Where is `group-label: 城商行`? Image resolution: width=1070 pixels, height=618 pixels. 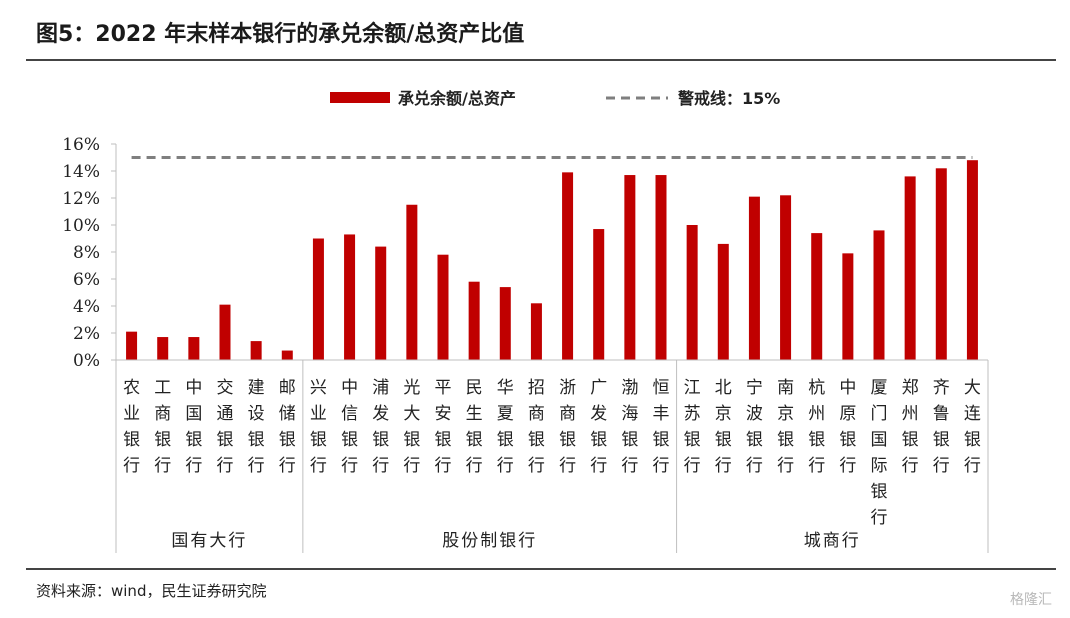 group-label: 城商行 is located at coordinates (832, 541).